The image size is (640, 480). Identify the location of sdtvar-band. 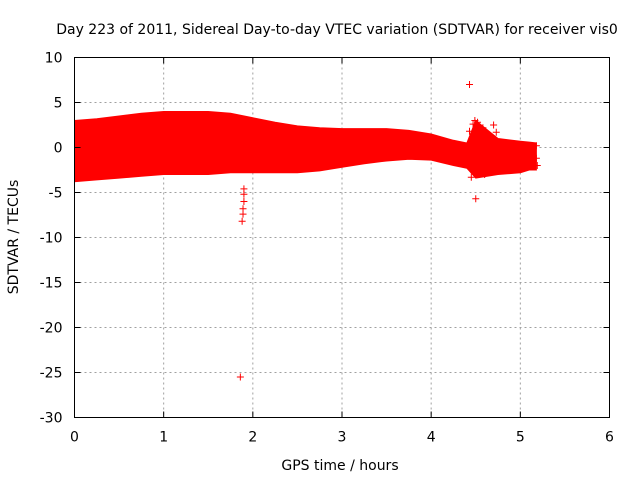
(305, 147).